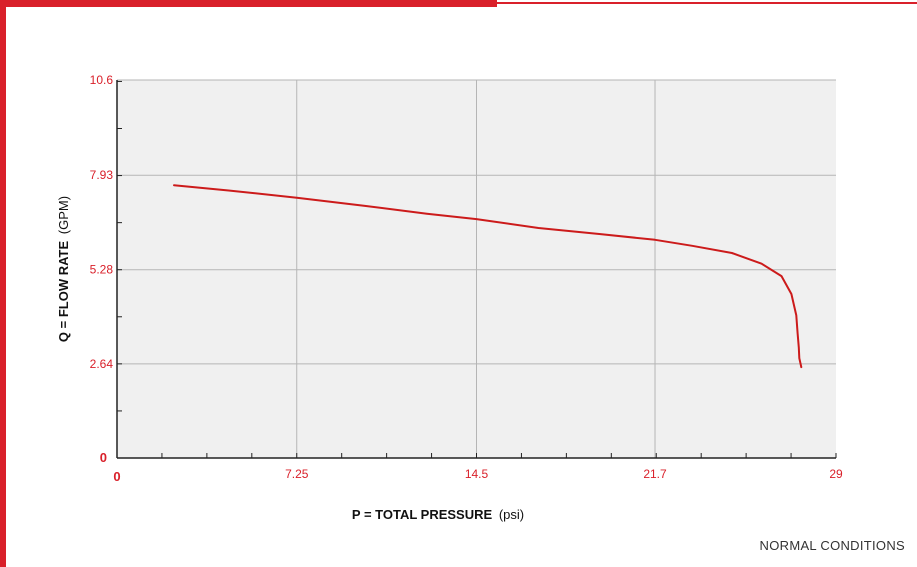  What do you see at coordinates (655, 474) in the screenshot?
I see `x-tick-label-3: 21.7` at bounding box center [655, 474].